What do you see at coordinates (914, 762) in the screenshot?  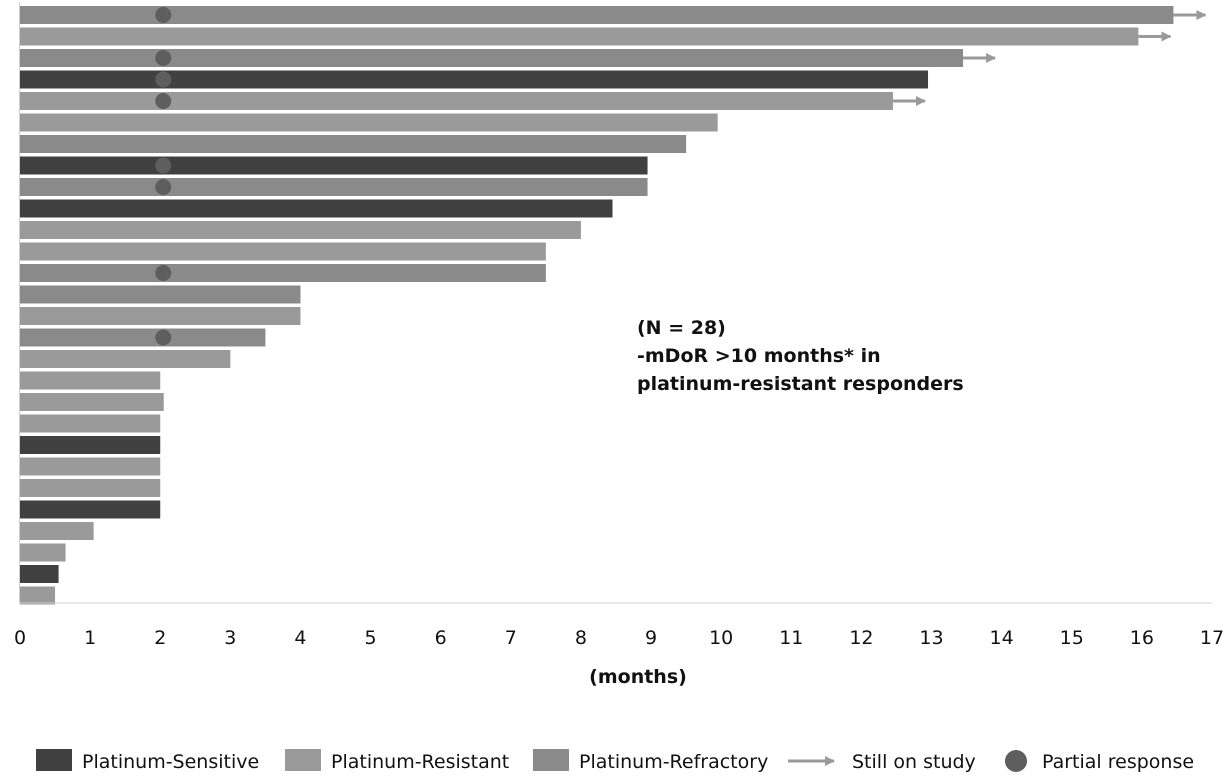 I see `legend-label-4: Still on study` at bounding box center [914, 762].